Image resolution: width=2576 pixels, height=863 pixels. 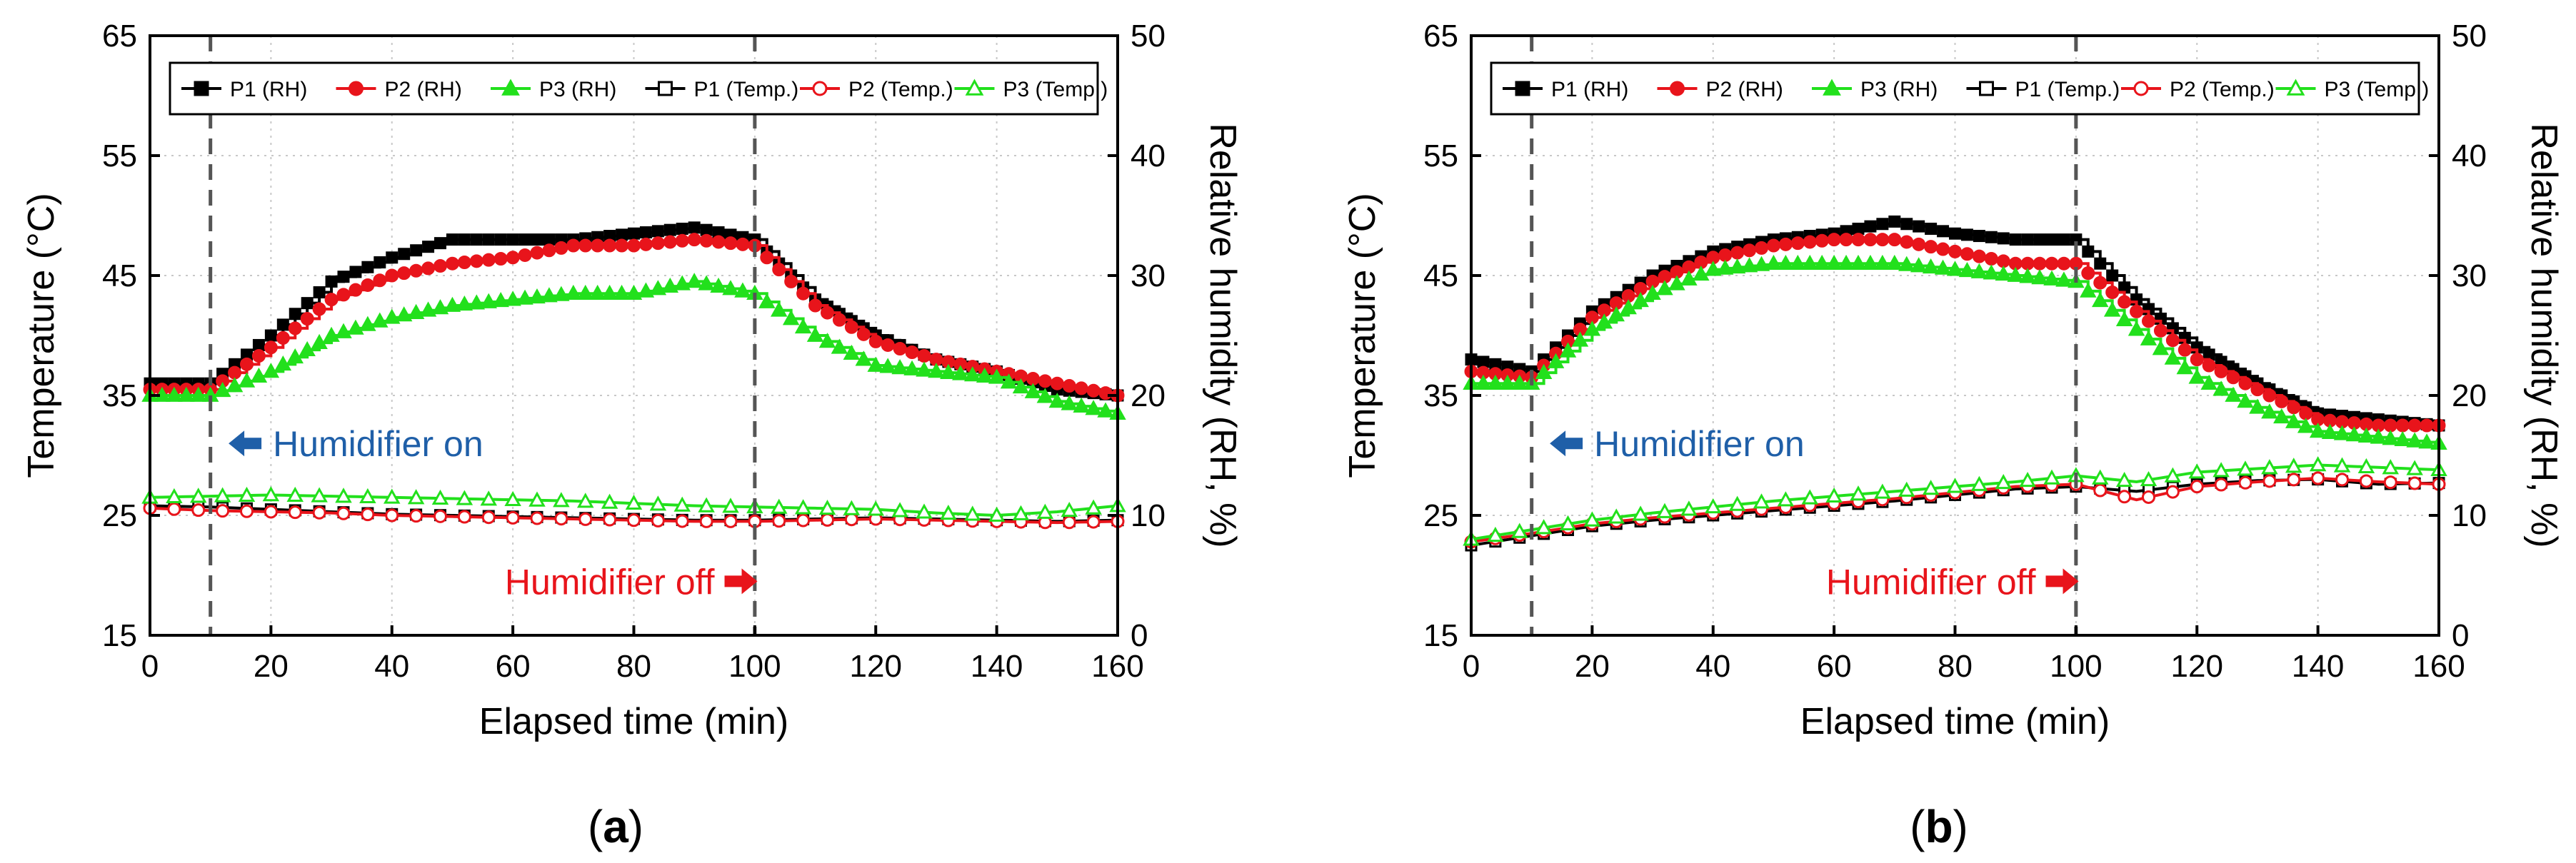 What do you see at coordinates (119, 635) in the screenshot?
I see `y-left-tick-label: 15` at bounding box center [119, 635].